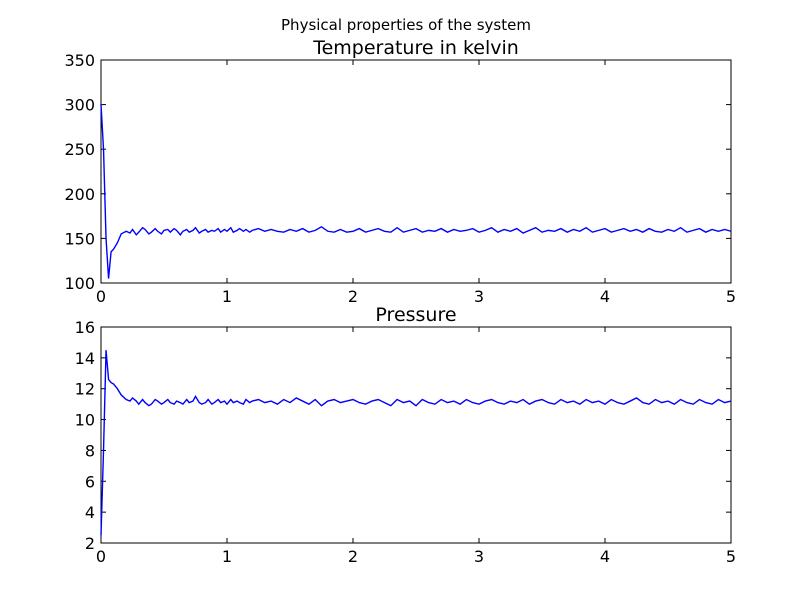 The image size is (812, 612). I want to click on temperature-ytick-label: 350, so click(79, 60).